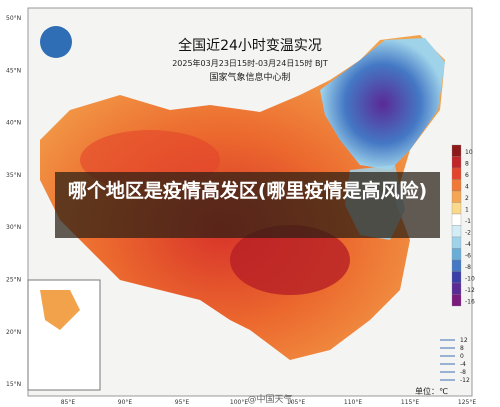 This screenshot has height=407, width=500. Describe the element at coordinates (467, 175) in the screenshot. I see `legend-label: 6` at that location.